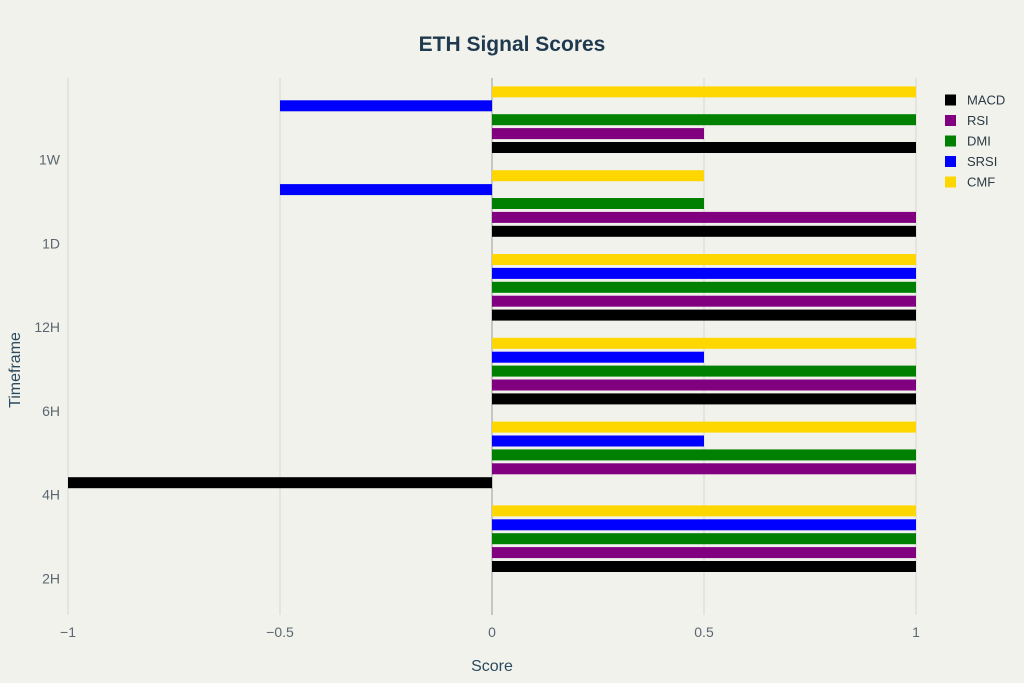  Describe the element at coordinates (47, 369) in the screenshot. I see `y-tick-labels: 2H 4H 6H 12H 1D 1W` at that location.